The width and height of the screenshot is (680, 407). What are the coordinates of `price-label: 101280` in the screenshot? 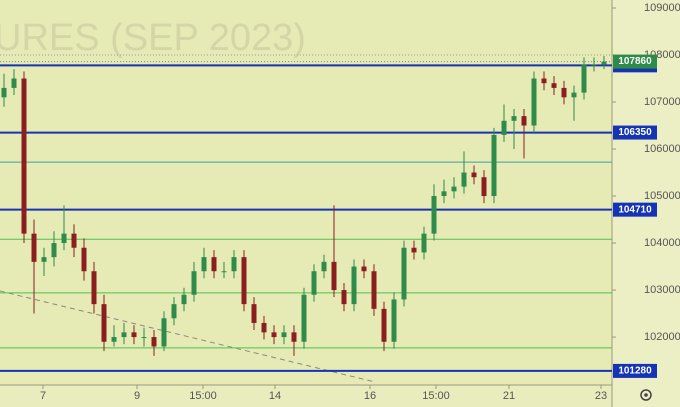 It's located at (635, 371).